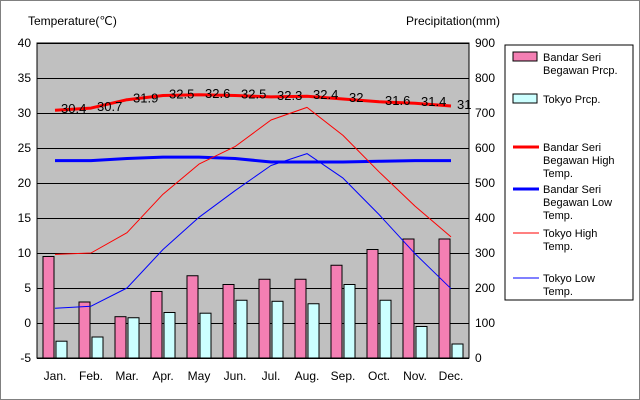  I want to click on left-tick-label: 40, so click(25, 43).